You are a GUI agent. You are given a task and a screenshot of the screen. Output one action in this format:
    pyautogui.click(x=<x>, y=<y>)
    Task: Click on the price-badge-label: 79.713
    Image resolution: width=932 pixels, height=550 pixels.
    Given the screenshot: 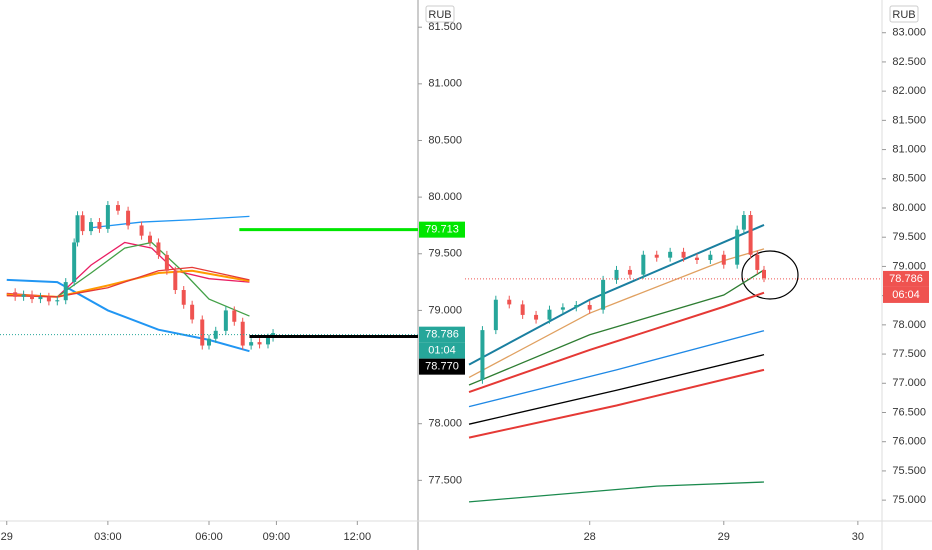 What is the action you would take?
    pyautogui.click(x=442, y=230)
    